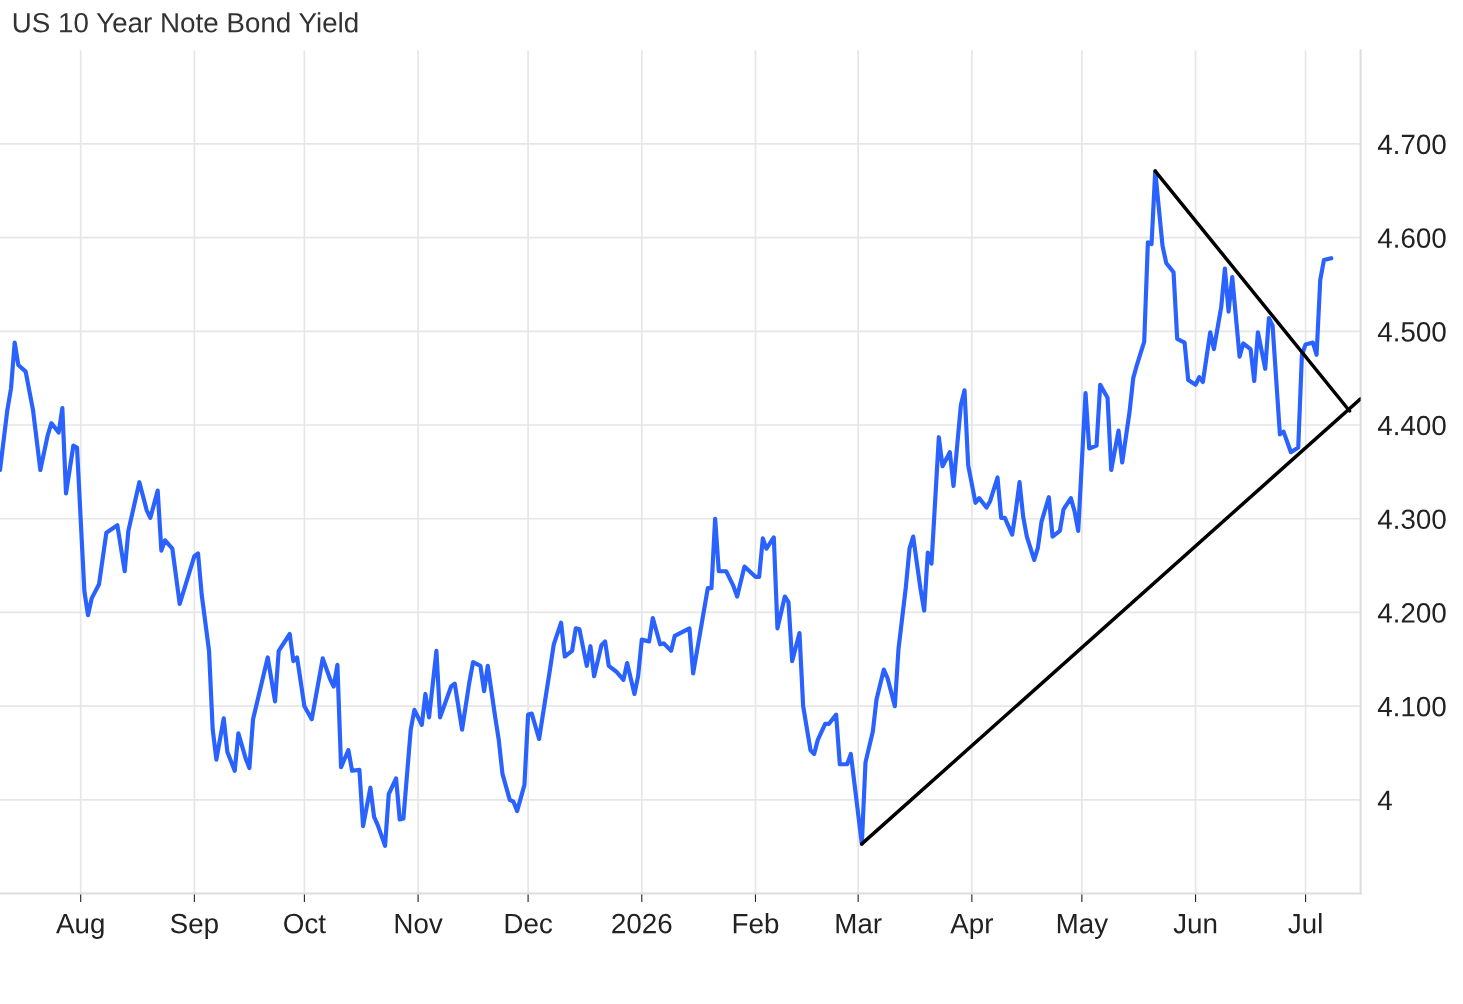 The width and height of the screenshot is (1463, 1004). What do you see at coordinates (1411, 425) in the screenshot?
I see `y-tick-label: 4.400` at bounding box center [1411, 425].